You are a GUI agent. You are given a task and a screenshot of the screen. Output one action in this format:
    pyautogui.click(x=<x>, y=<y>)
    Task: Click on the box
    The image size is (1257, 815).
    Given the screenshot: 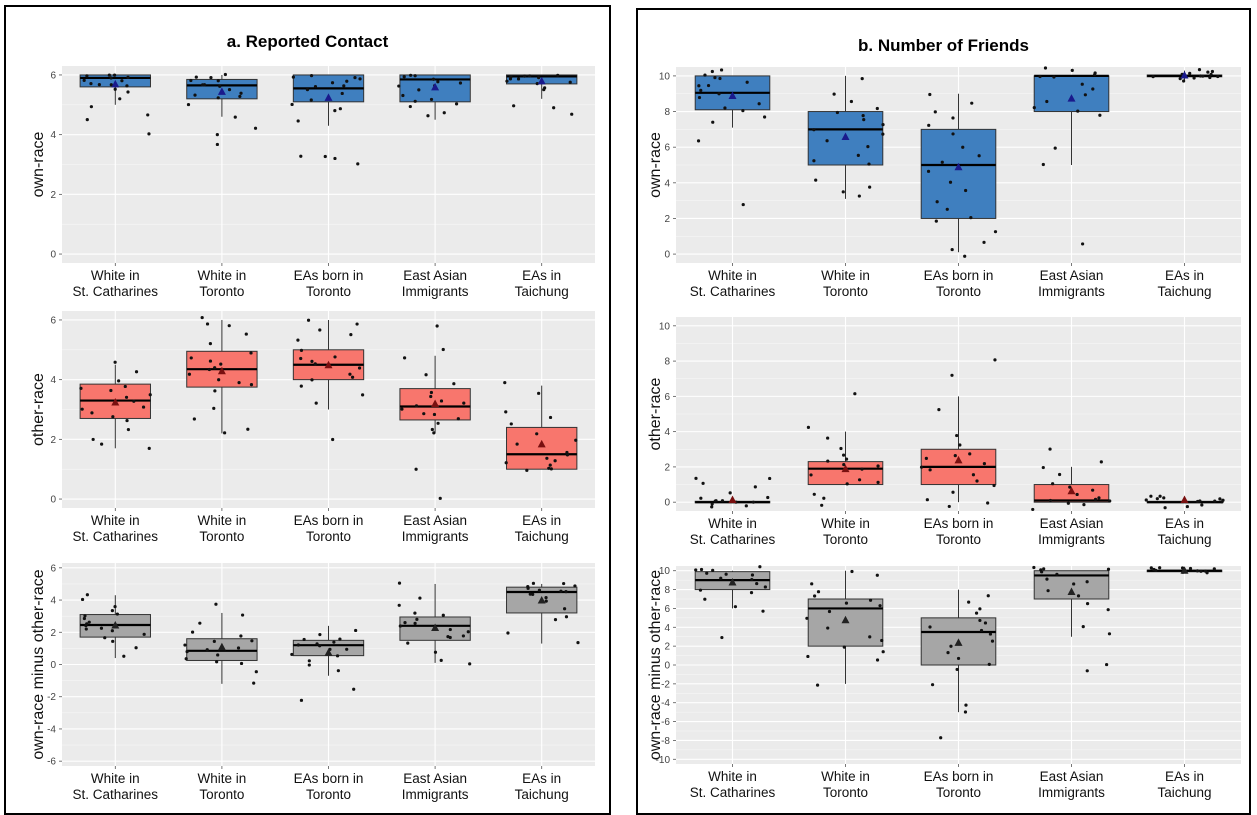 What is the action you would take?
    pyautogui.click(x=958, y=173)
    